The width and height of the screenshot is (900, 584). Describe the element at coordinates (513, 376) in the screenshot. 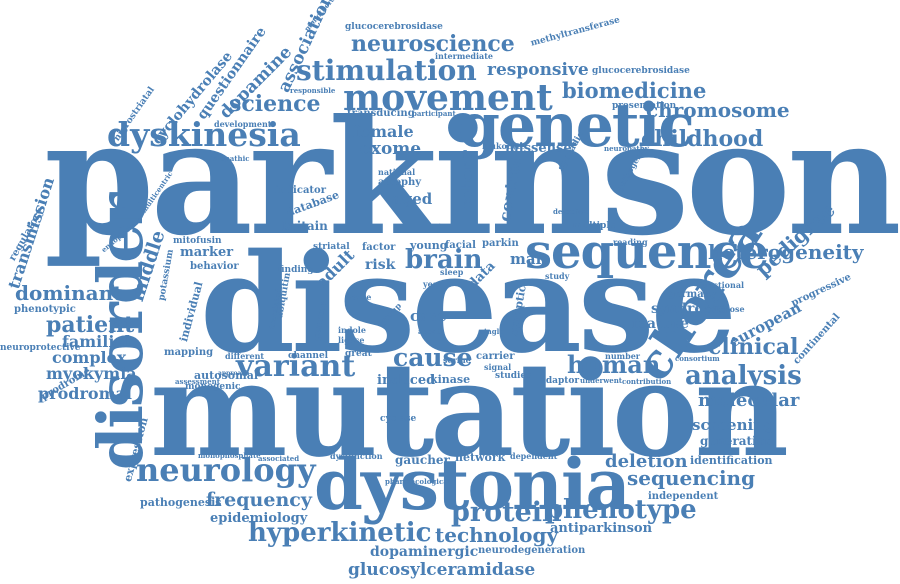

I see `word-studies: studies` at that location.